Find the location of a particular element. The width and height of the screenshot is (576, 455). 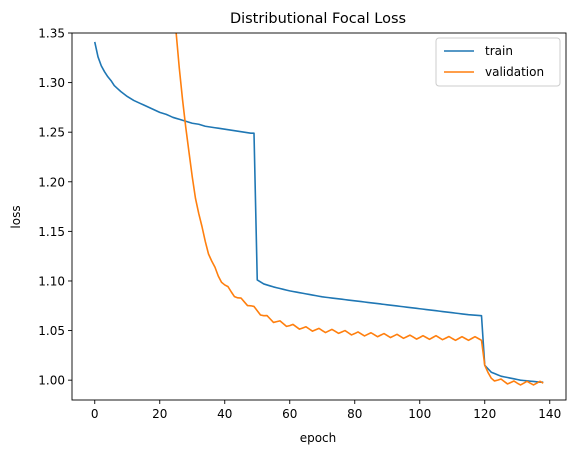

legend-label-train: train is located at coordinates (499, 51).